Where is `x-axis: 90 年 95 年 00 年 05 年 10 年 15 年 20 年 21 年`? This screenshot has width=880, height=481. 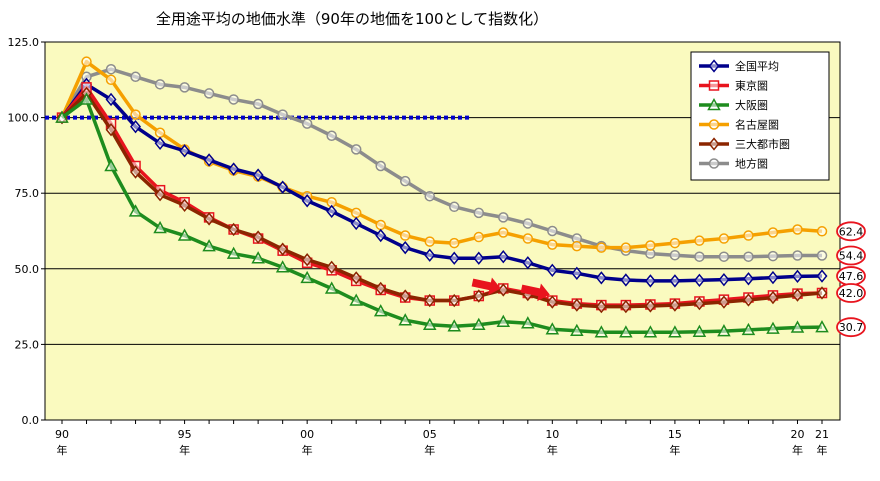
x-axis: 90 年 95 年 00 年 05 年 10 年 15 年 20 年 21 年 is located at coordinates (442, 438).